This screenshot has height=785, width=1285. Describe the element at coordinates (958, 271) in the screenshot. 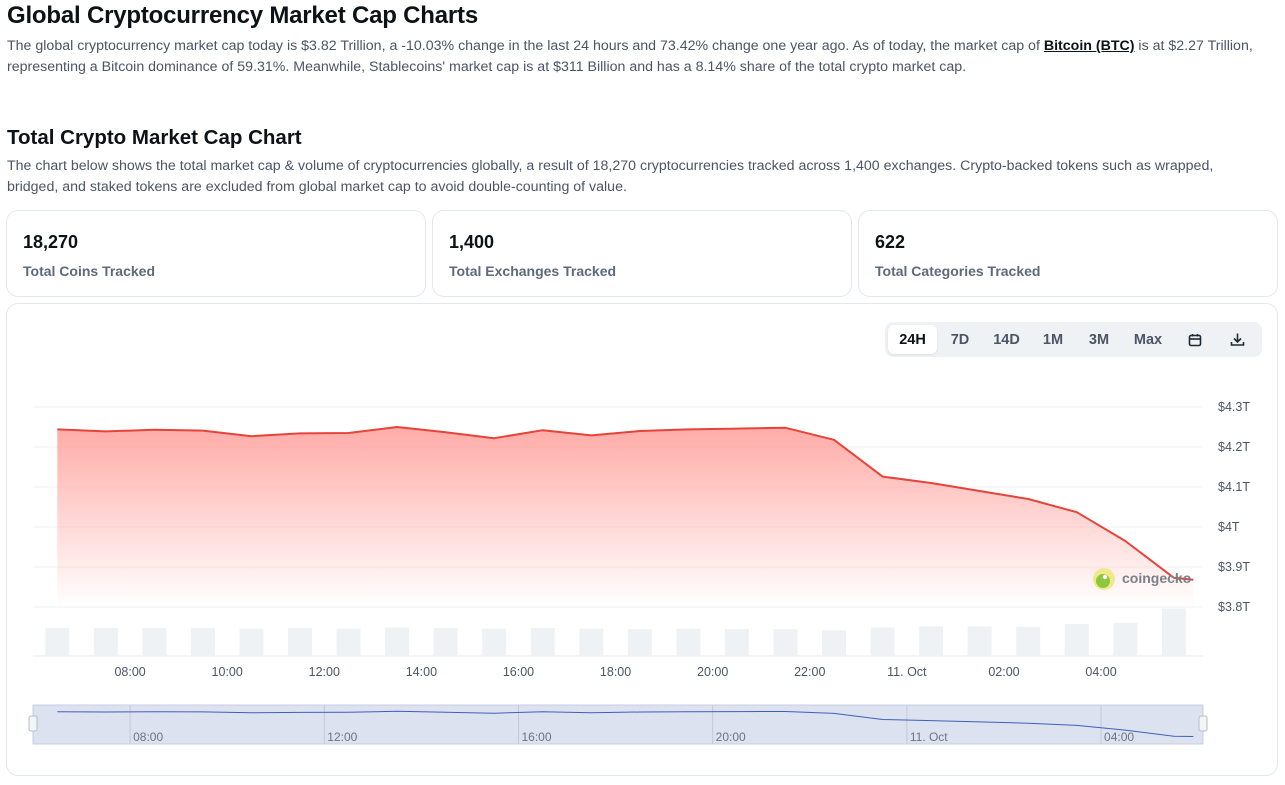

I see `stat-label: Total Categories Tracked` at that location.